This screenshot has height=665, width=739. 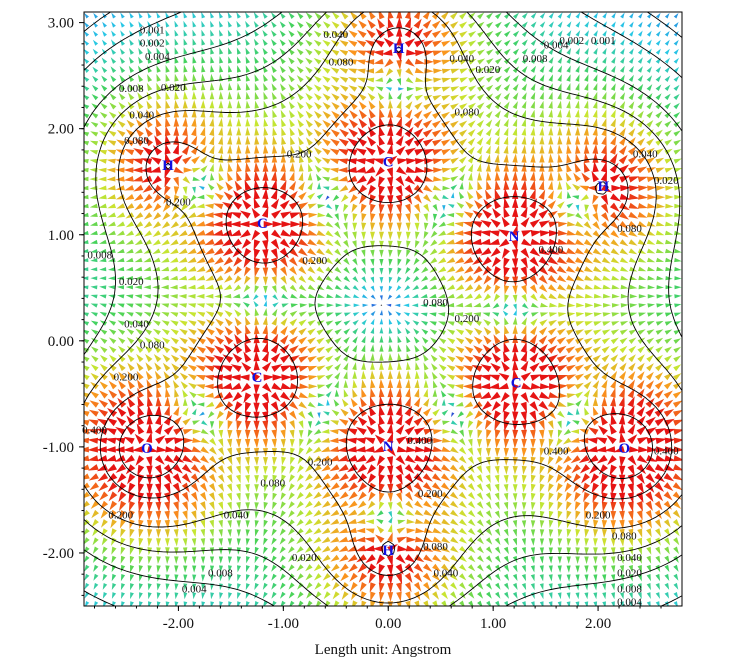 I want to click on contour-label: 0.200, so click(x=126, y=377).